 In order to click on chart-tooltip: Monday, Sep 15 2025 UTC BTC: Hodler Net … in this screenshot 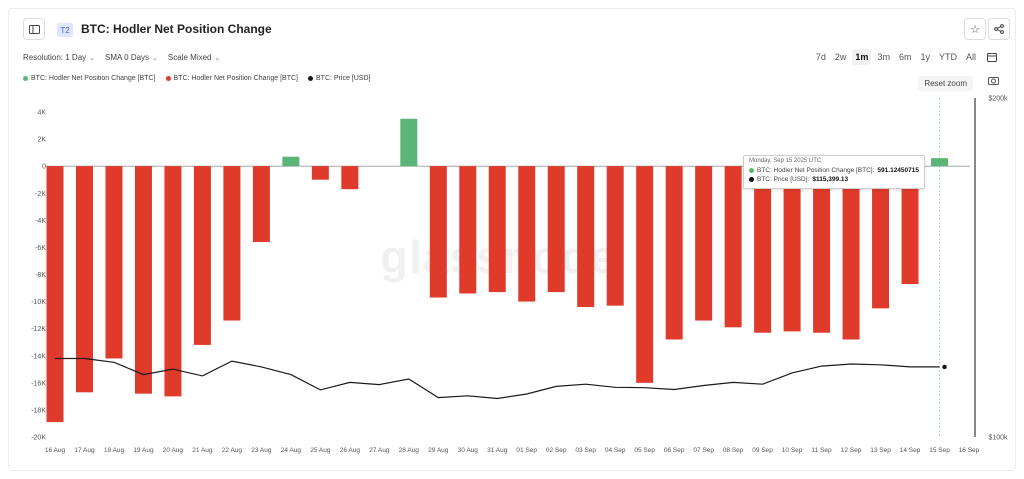, I will do `click(834, 172)`.